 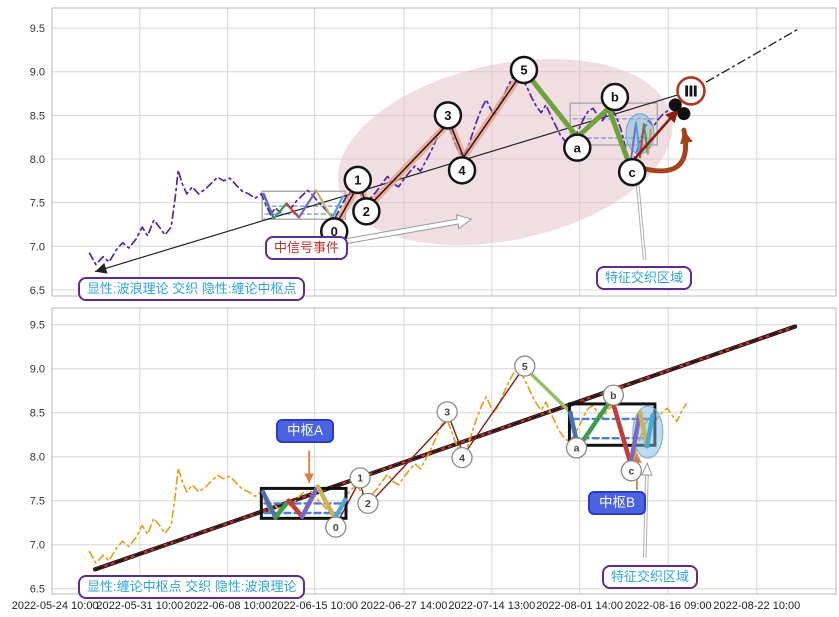 What do you see at coordinates (745, 59) in the screenshot?
I see `trendline-projection` at bounding box center [745, 59].